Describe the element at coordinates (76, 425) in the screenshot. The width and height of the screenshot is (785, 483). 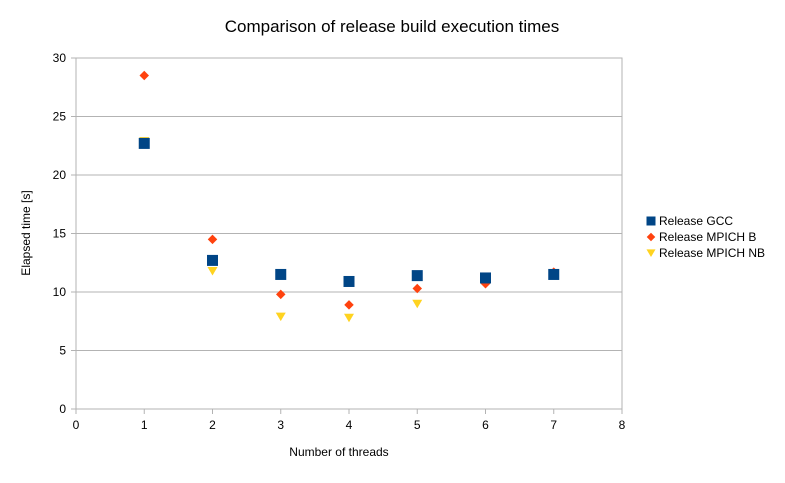
I see `x-tick-label-0: 0` at that location.